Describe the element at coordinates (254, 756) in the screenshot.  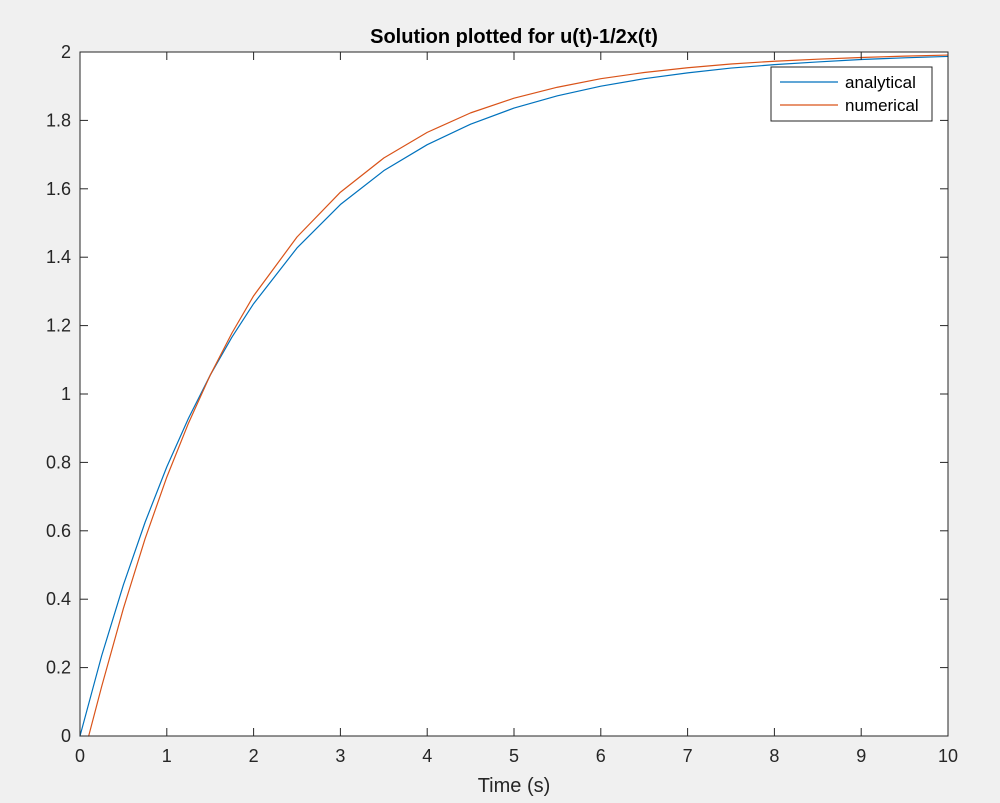
I see `x-tick-label: 2` at that location.